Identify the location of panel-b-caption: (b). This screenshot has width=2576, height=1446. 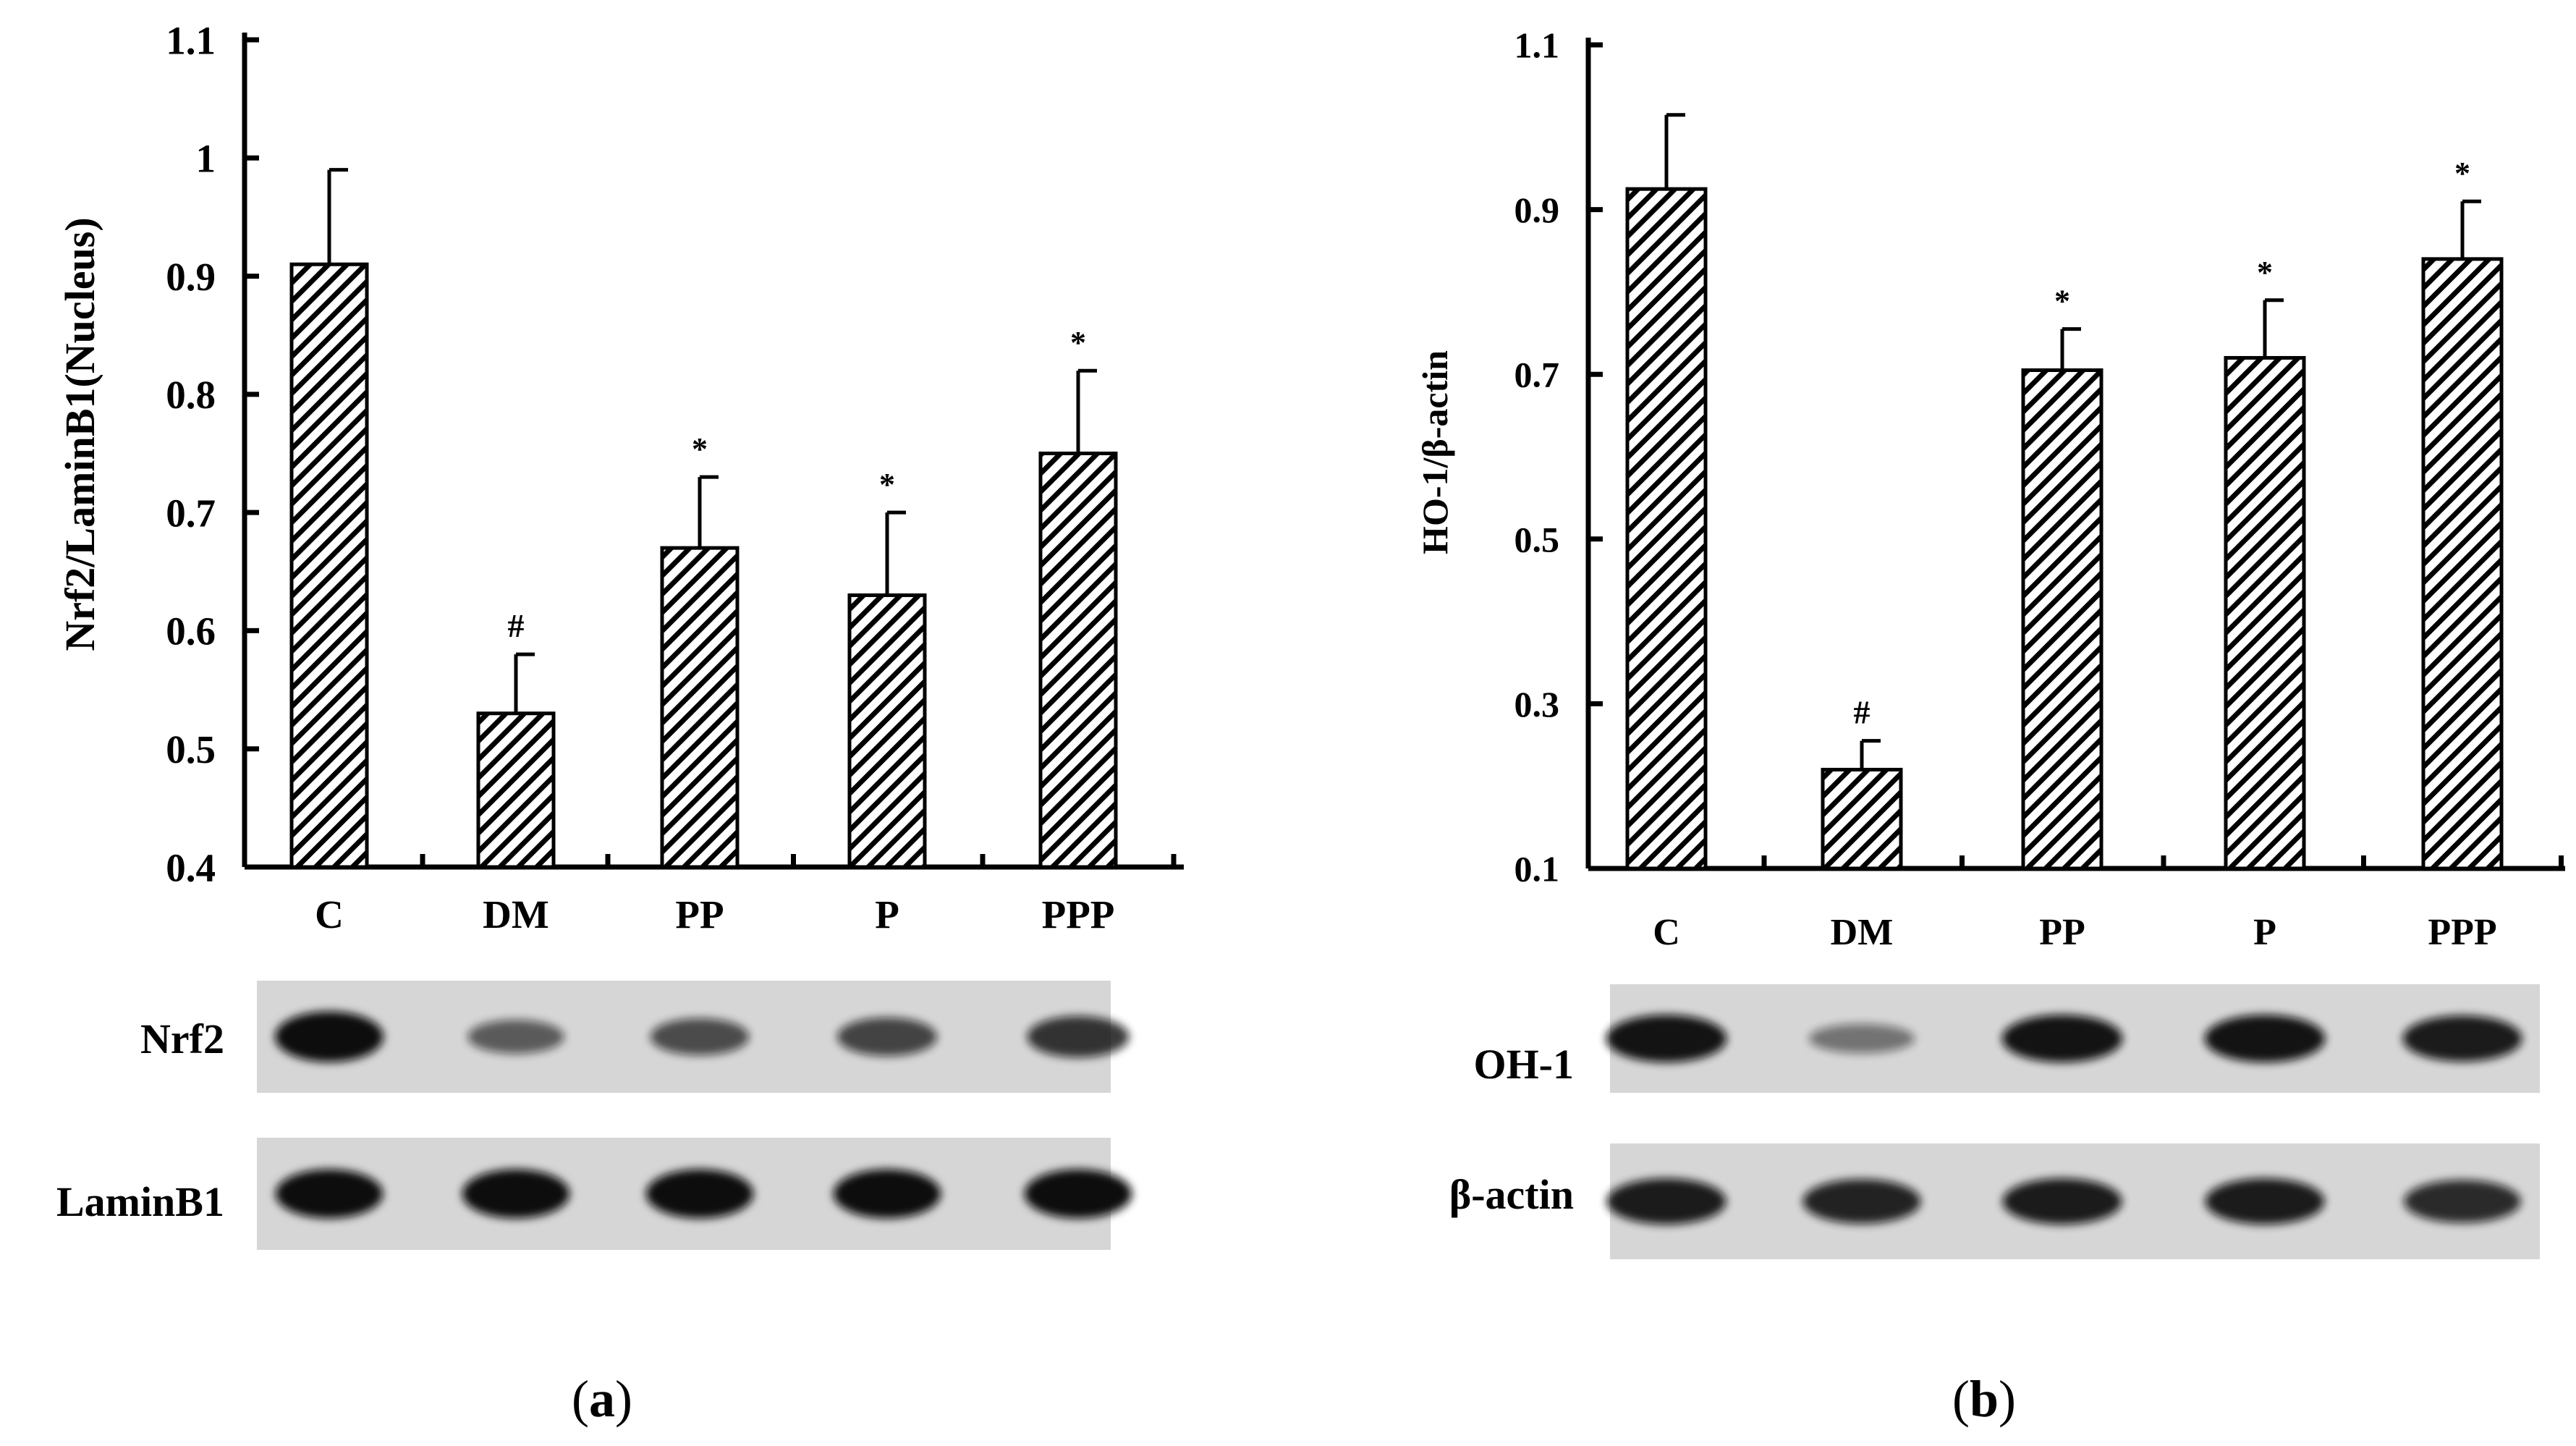
(1984, 1399).